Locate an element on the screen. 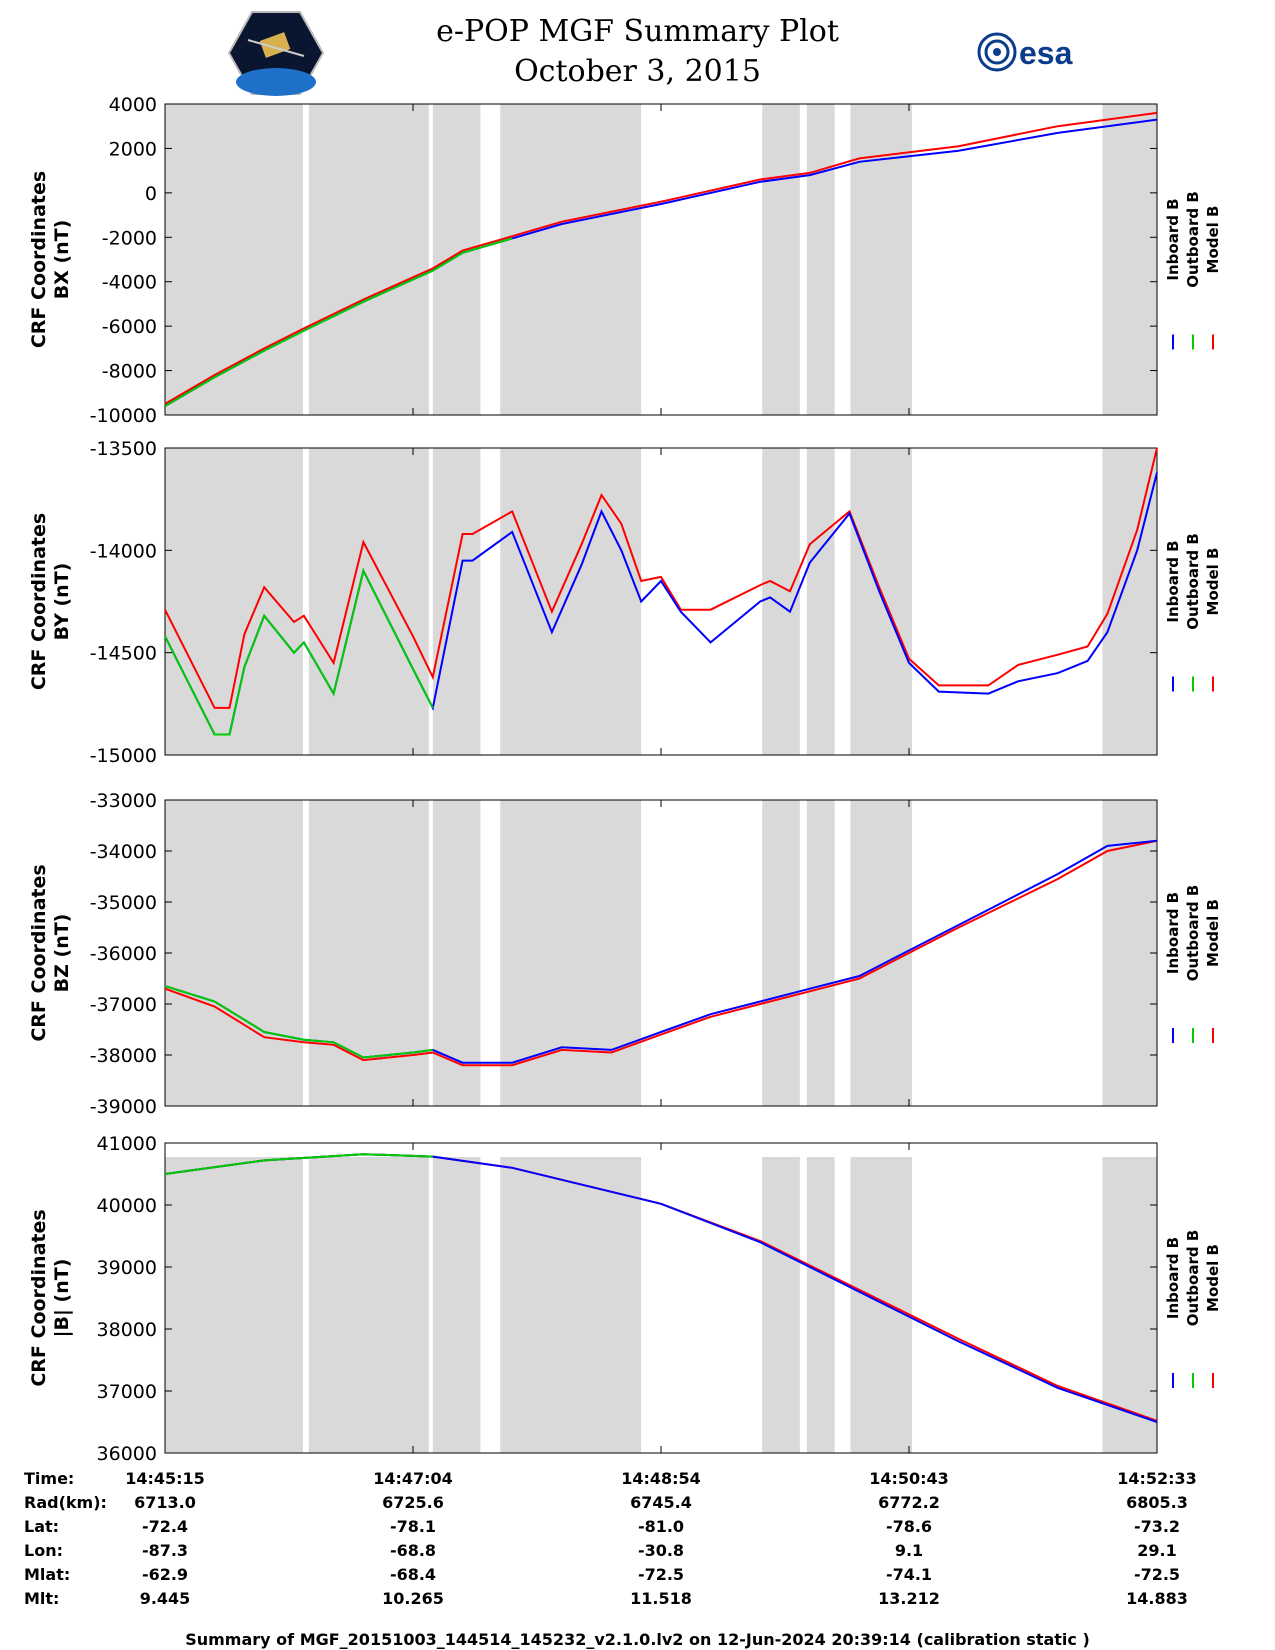 This screenshot has width=1275, height=1650. info-cell: -74.1 is located at coordinates (909, 1574).